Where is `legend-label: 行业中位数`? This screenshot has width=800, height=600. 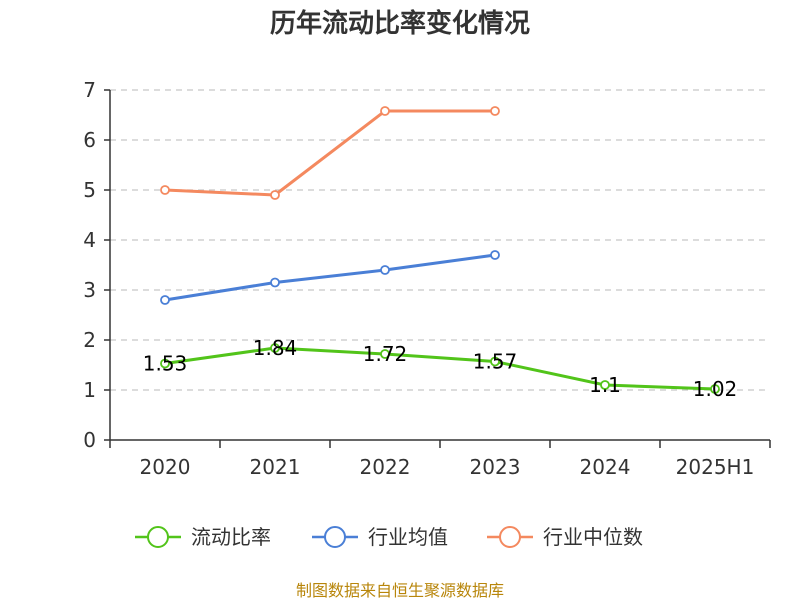 legend-label: 行业中位数 is located at coordinates (593, 537).